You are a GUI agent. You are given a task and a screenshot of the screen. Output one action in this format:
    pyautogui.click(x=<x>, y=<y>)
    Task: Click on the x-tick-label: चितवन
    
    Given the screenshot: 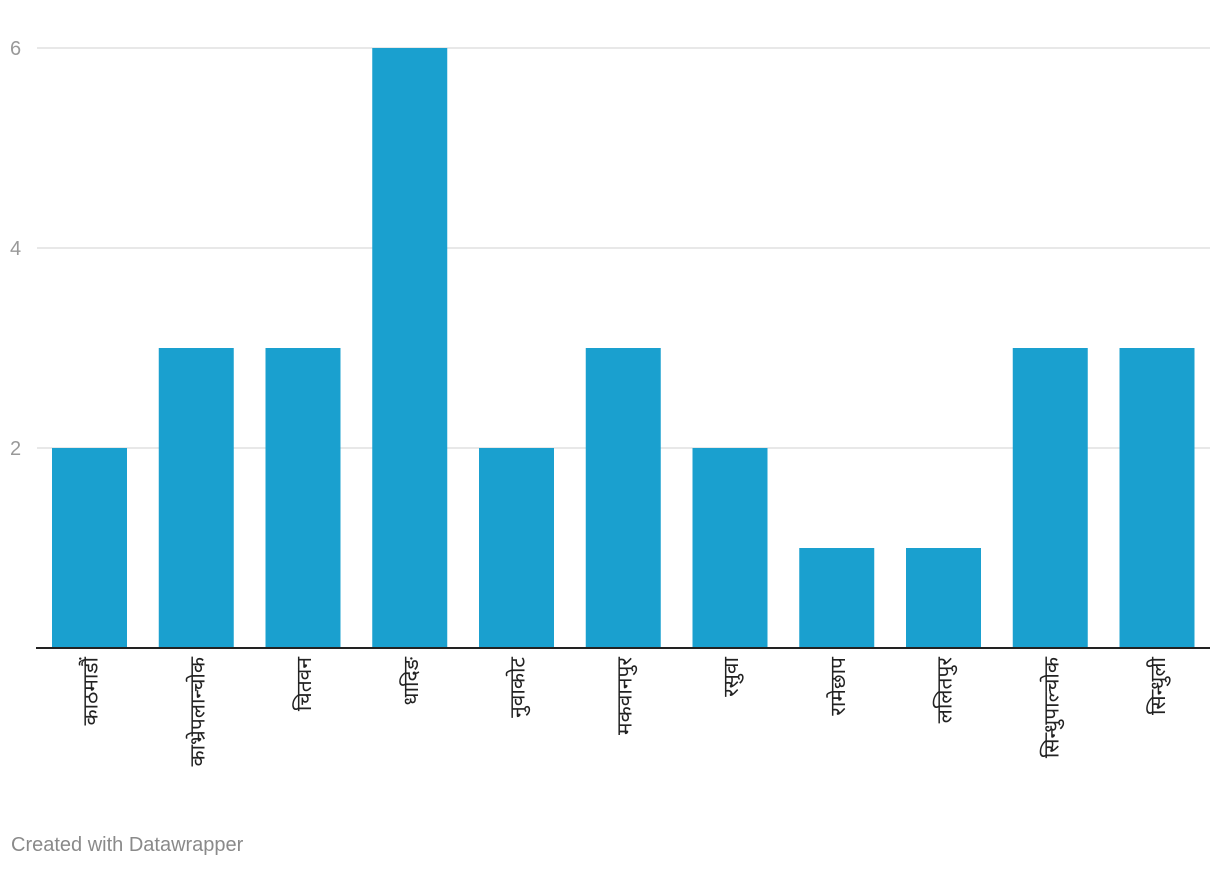 What is the action you would take?
    pyautogui.click(x=304, y=684)
    